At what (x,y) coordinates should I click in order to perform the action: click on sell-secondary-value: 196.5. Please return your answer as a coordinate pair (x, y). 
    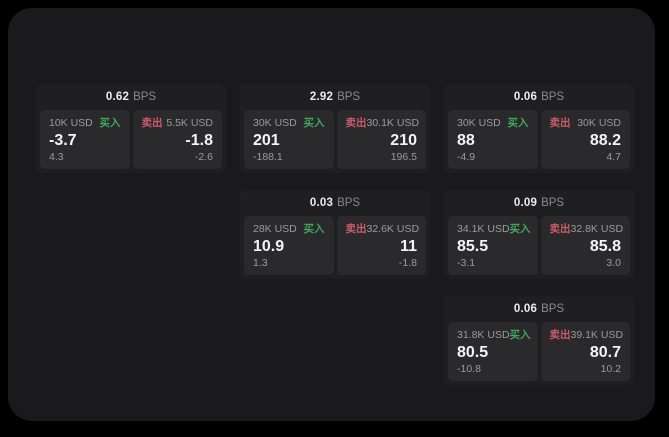
    Looking at the image, I should click on (403, 156).